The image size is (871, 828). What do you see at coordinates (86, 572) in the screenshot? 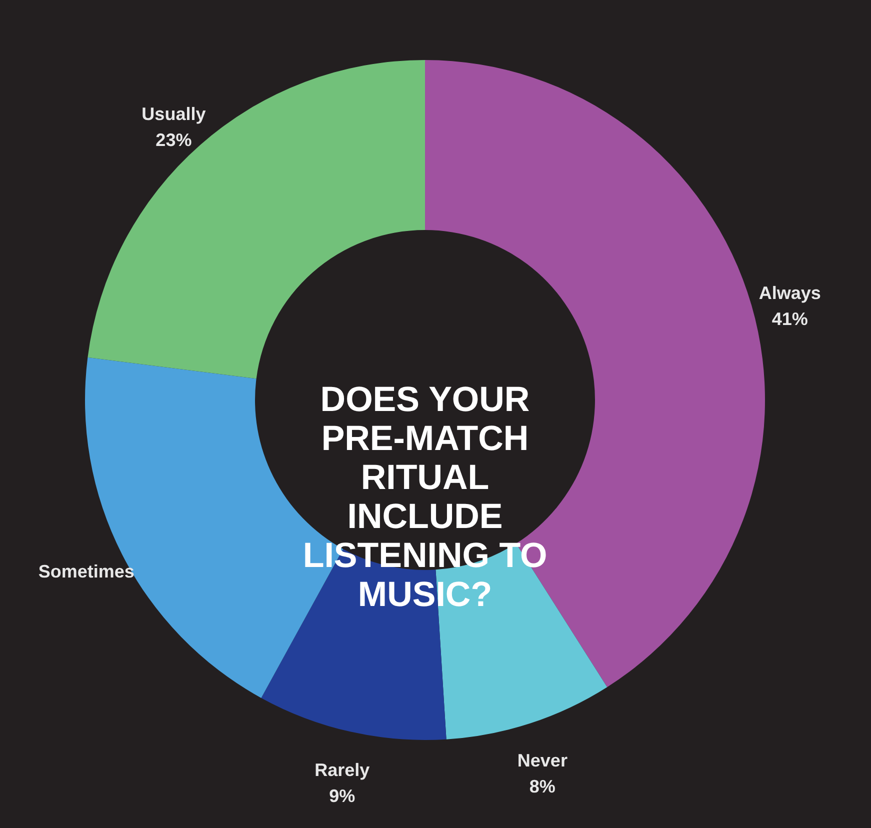
I see `slice-label: Sometimes` at bounding box center [86, 572].